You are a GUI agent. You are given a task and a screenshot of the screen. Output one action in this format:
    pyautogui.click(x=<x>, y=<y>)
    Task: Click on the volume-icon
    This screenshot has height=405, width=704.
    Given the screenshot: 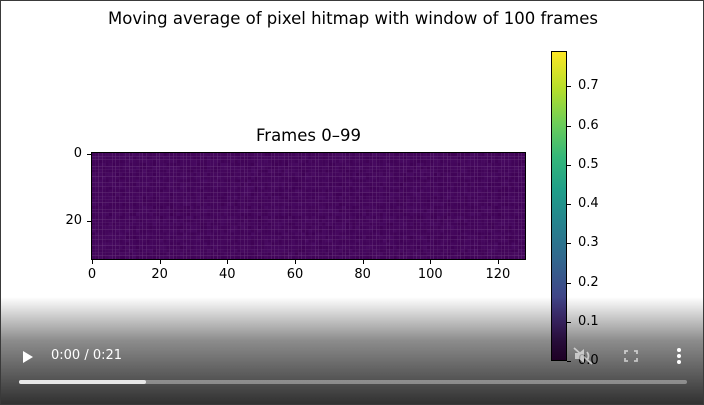 What is the action you would take?
    pyautogui.click(x=583, y=356)
    